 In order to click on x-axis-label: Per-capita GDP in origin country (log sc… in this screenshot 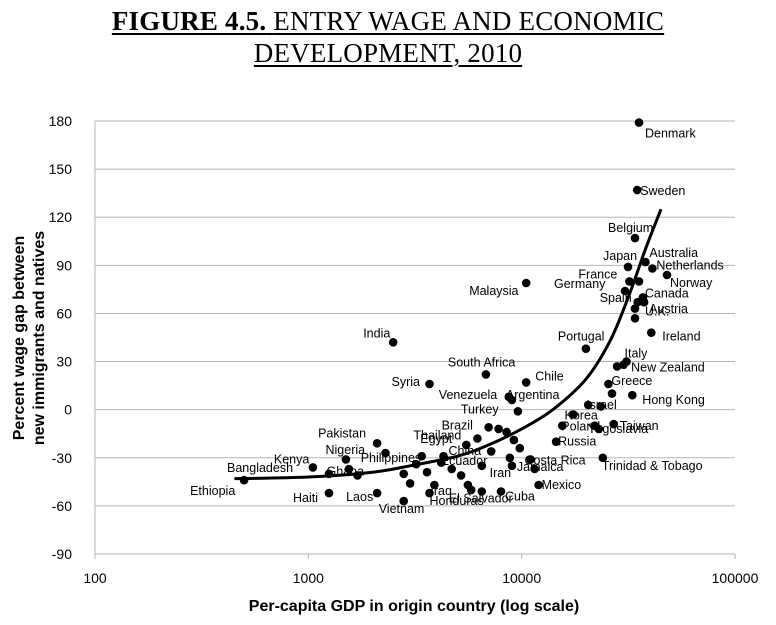, I will do `click(414, 606)`.